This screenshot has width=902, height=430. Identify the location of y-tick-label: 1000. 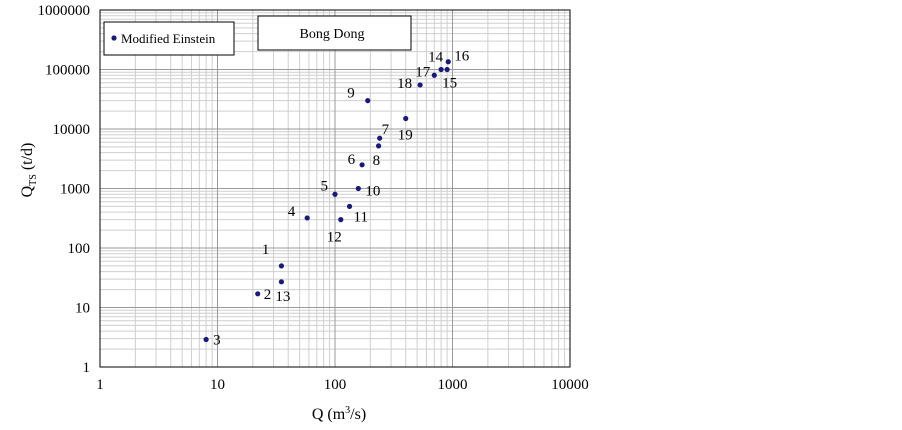
(75, 190).